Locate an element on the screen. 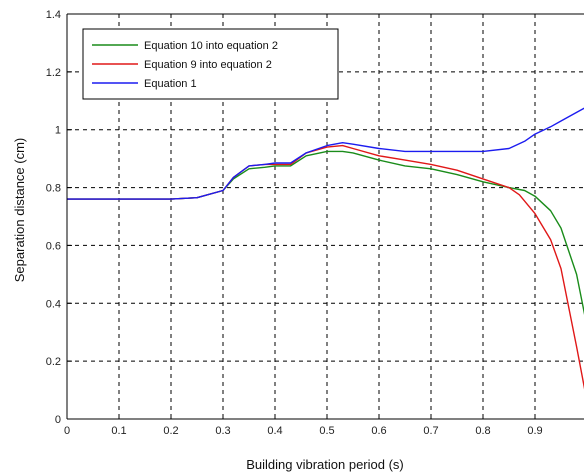 This screenshot has height=475, width=584. x-tick-label: 0 is located at coordinates (67, 431).